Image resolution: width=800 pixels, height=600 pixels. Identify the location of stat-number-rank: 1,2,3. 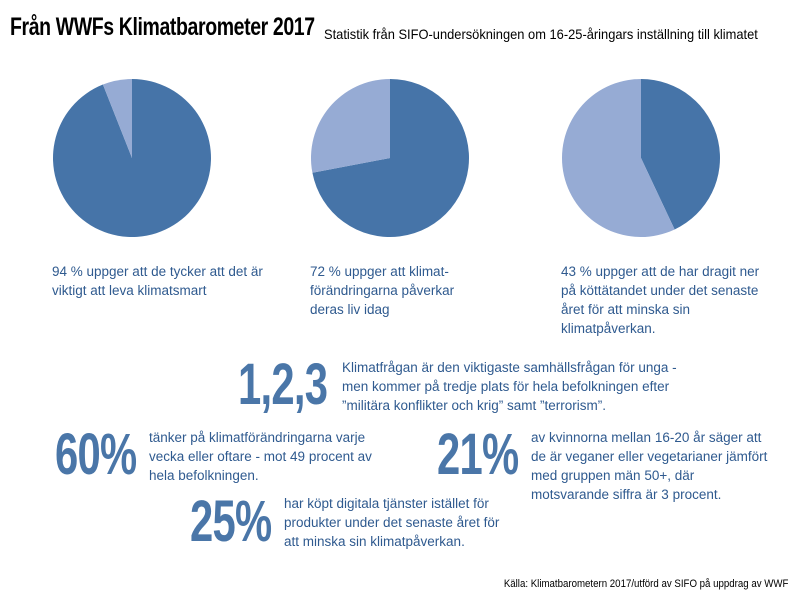
(283, 384).